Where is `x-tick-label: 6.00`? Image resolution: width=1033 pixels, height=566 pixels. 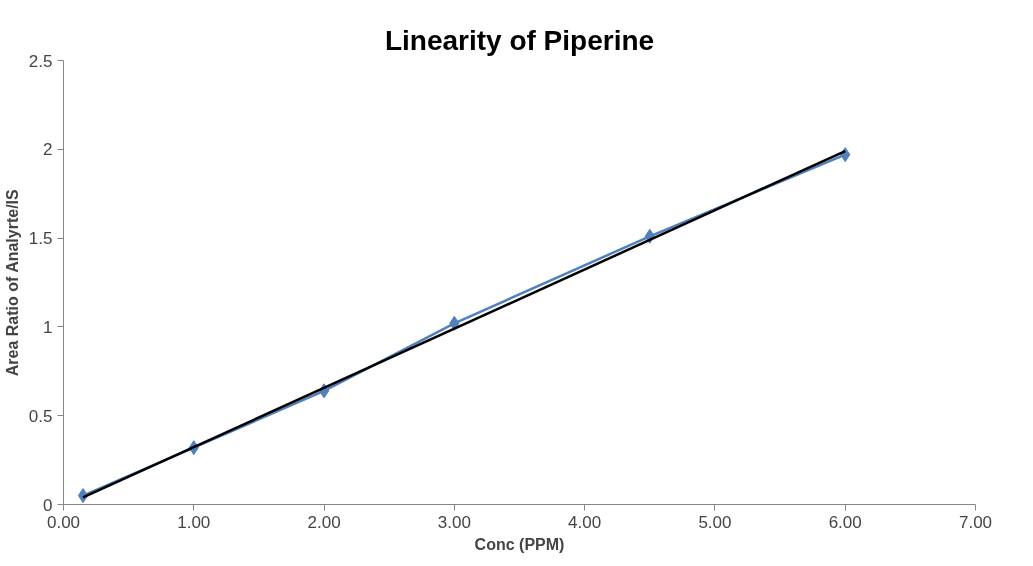 x-tick-label: 6.00 is located at coordinates (845, 522).